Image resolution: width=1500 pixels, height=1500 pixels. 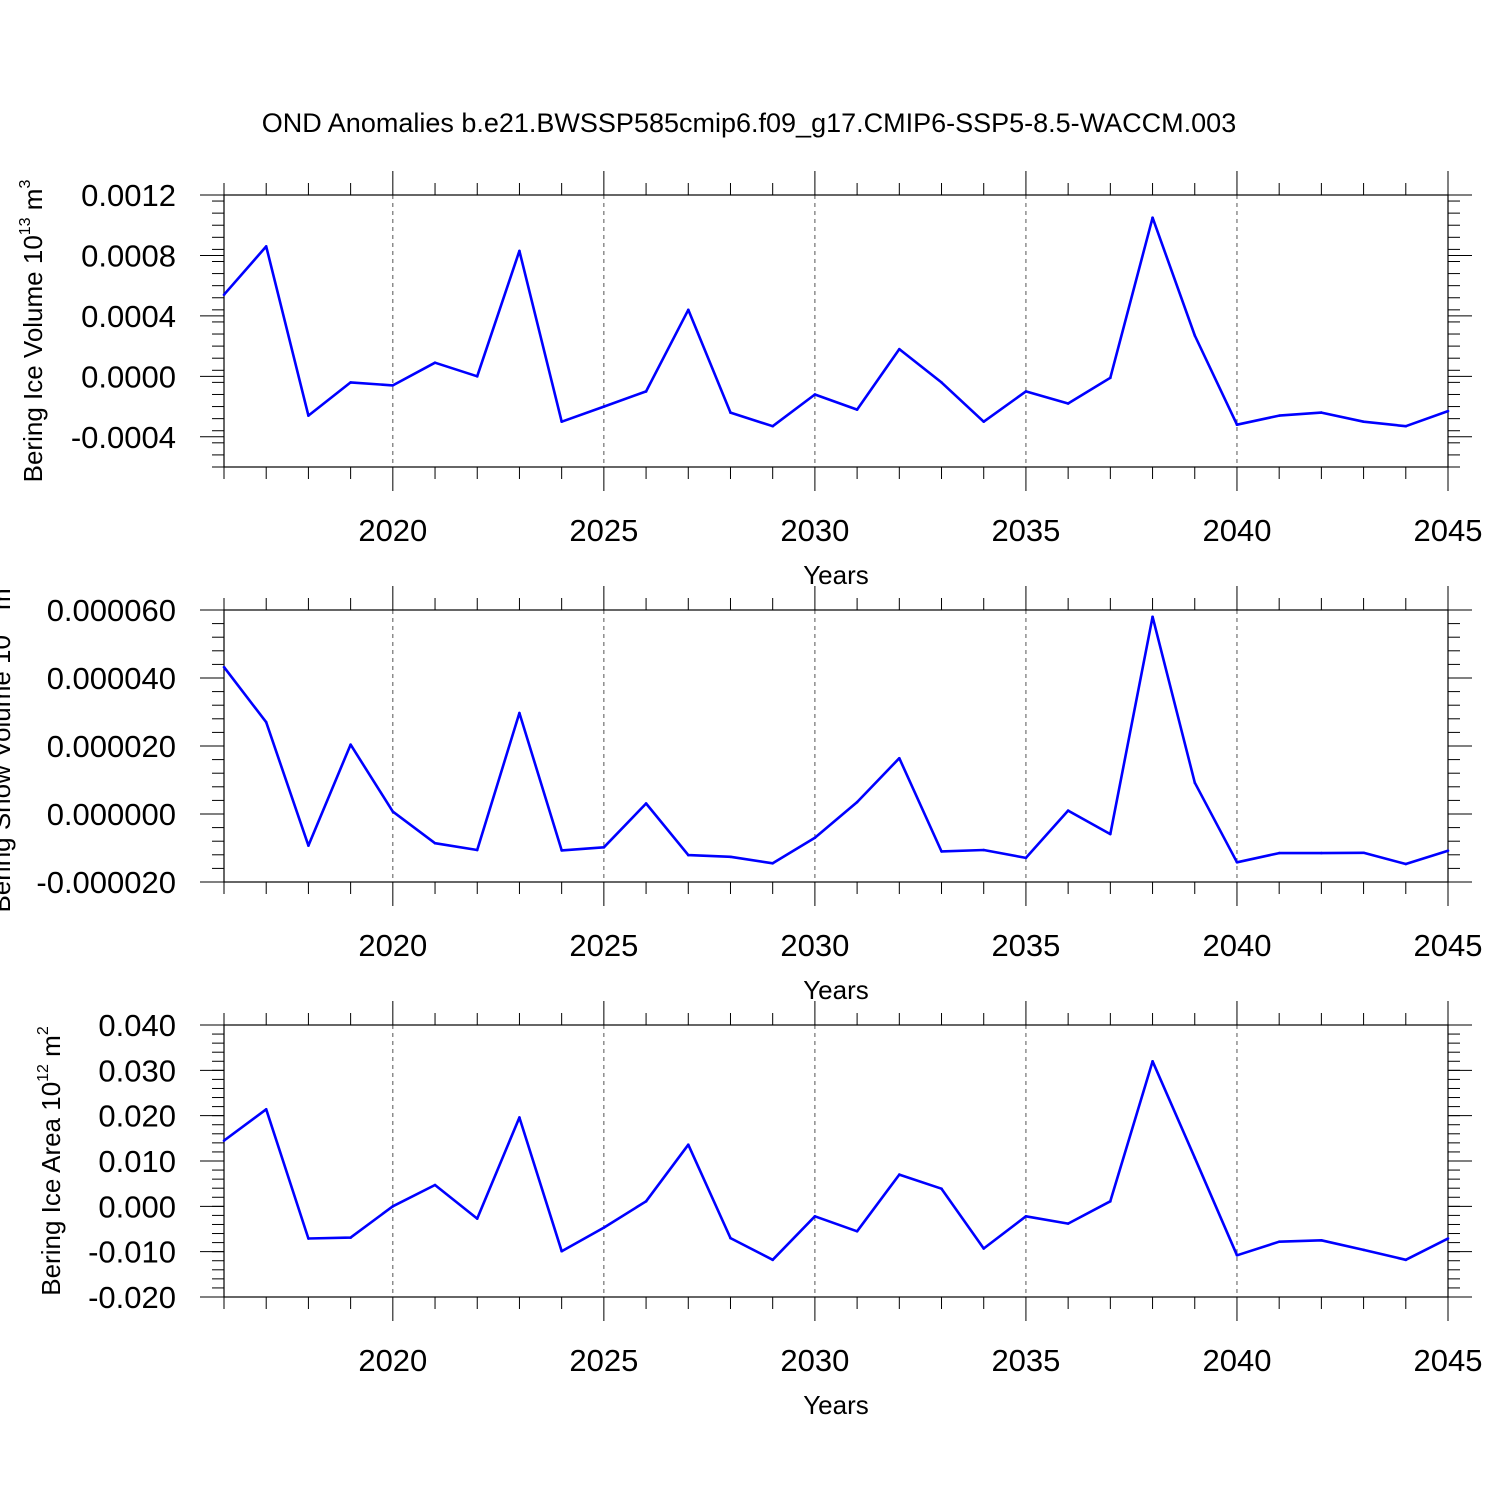 I want to click on y-tick-label: 0.0012, so click(x=128, y=195).